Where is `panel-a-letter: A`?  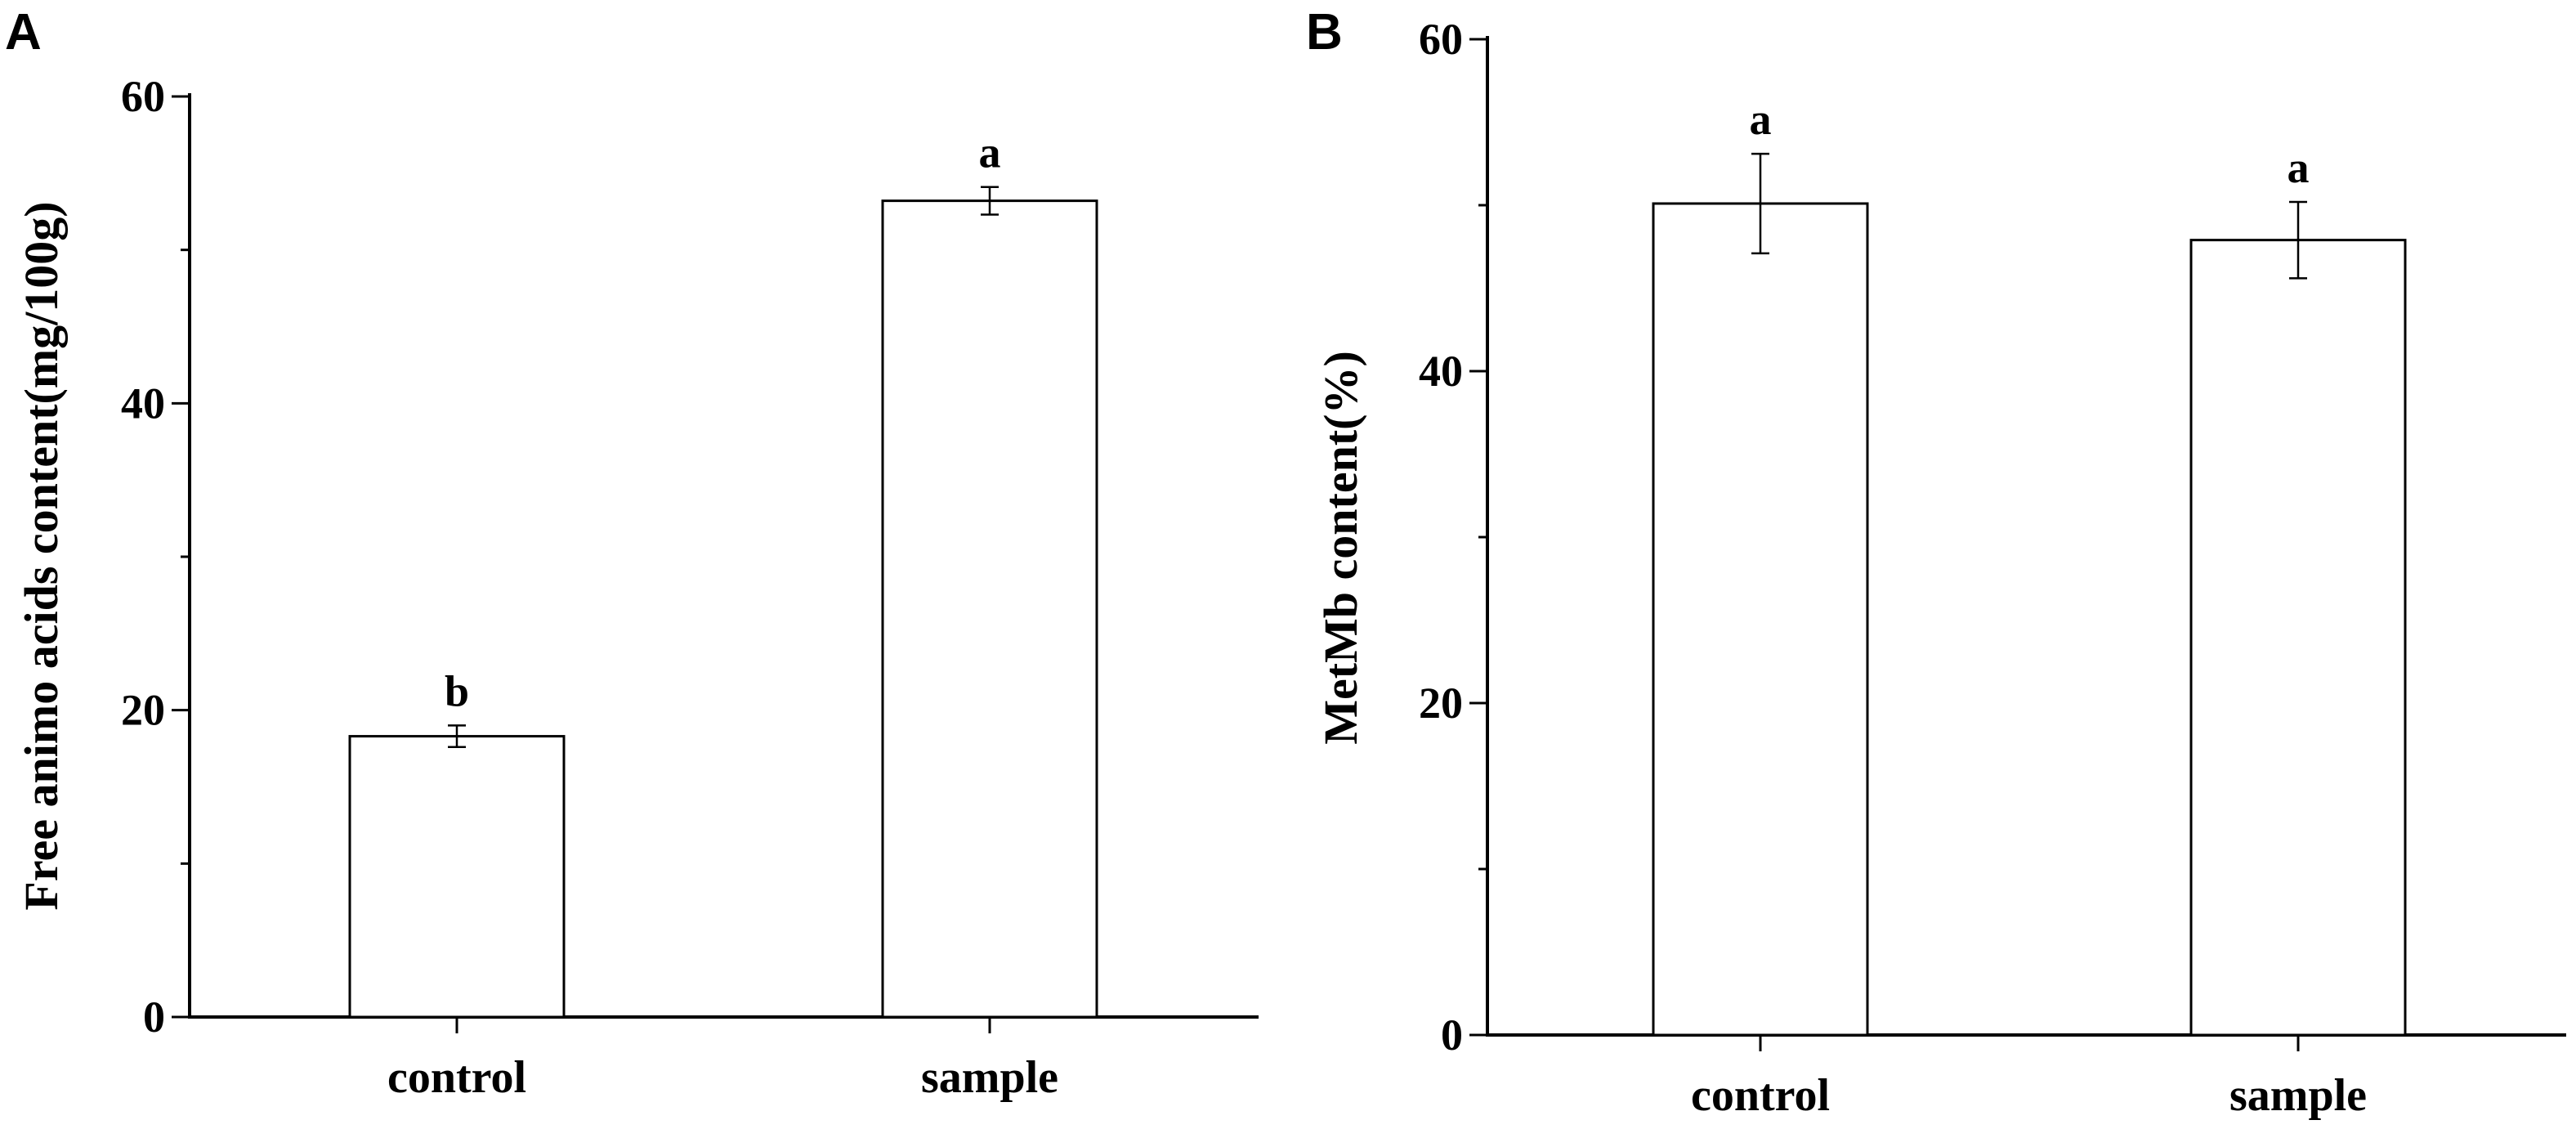 panel-a-letter: A is located at coordinates (23, 32).